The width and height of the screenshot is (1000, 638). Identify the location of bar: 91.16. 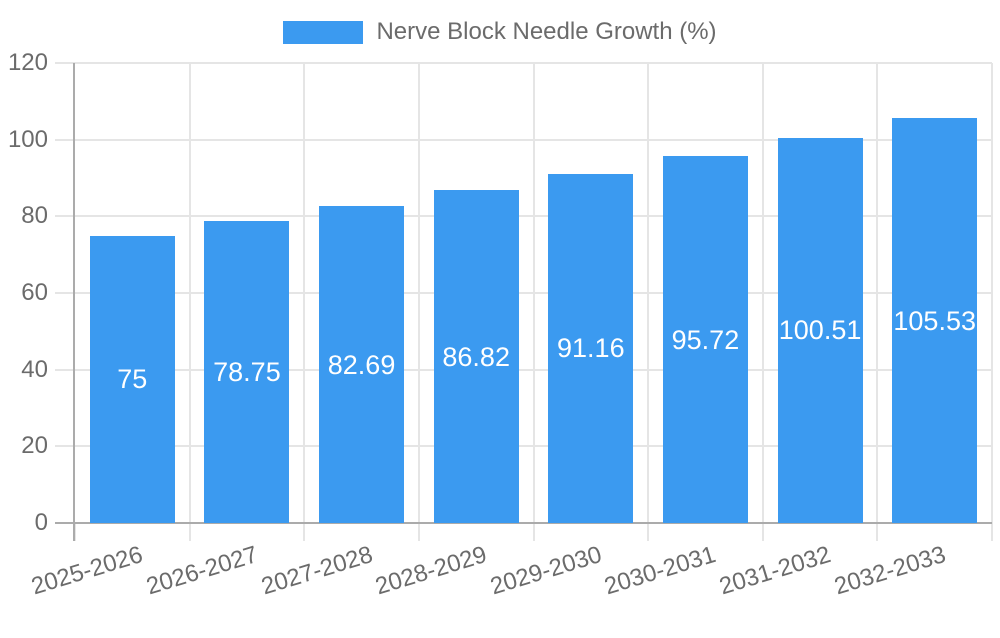
(591, 348).